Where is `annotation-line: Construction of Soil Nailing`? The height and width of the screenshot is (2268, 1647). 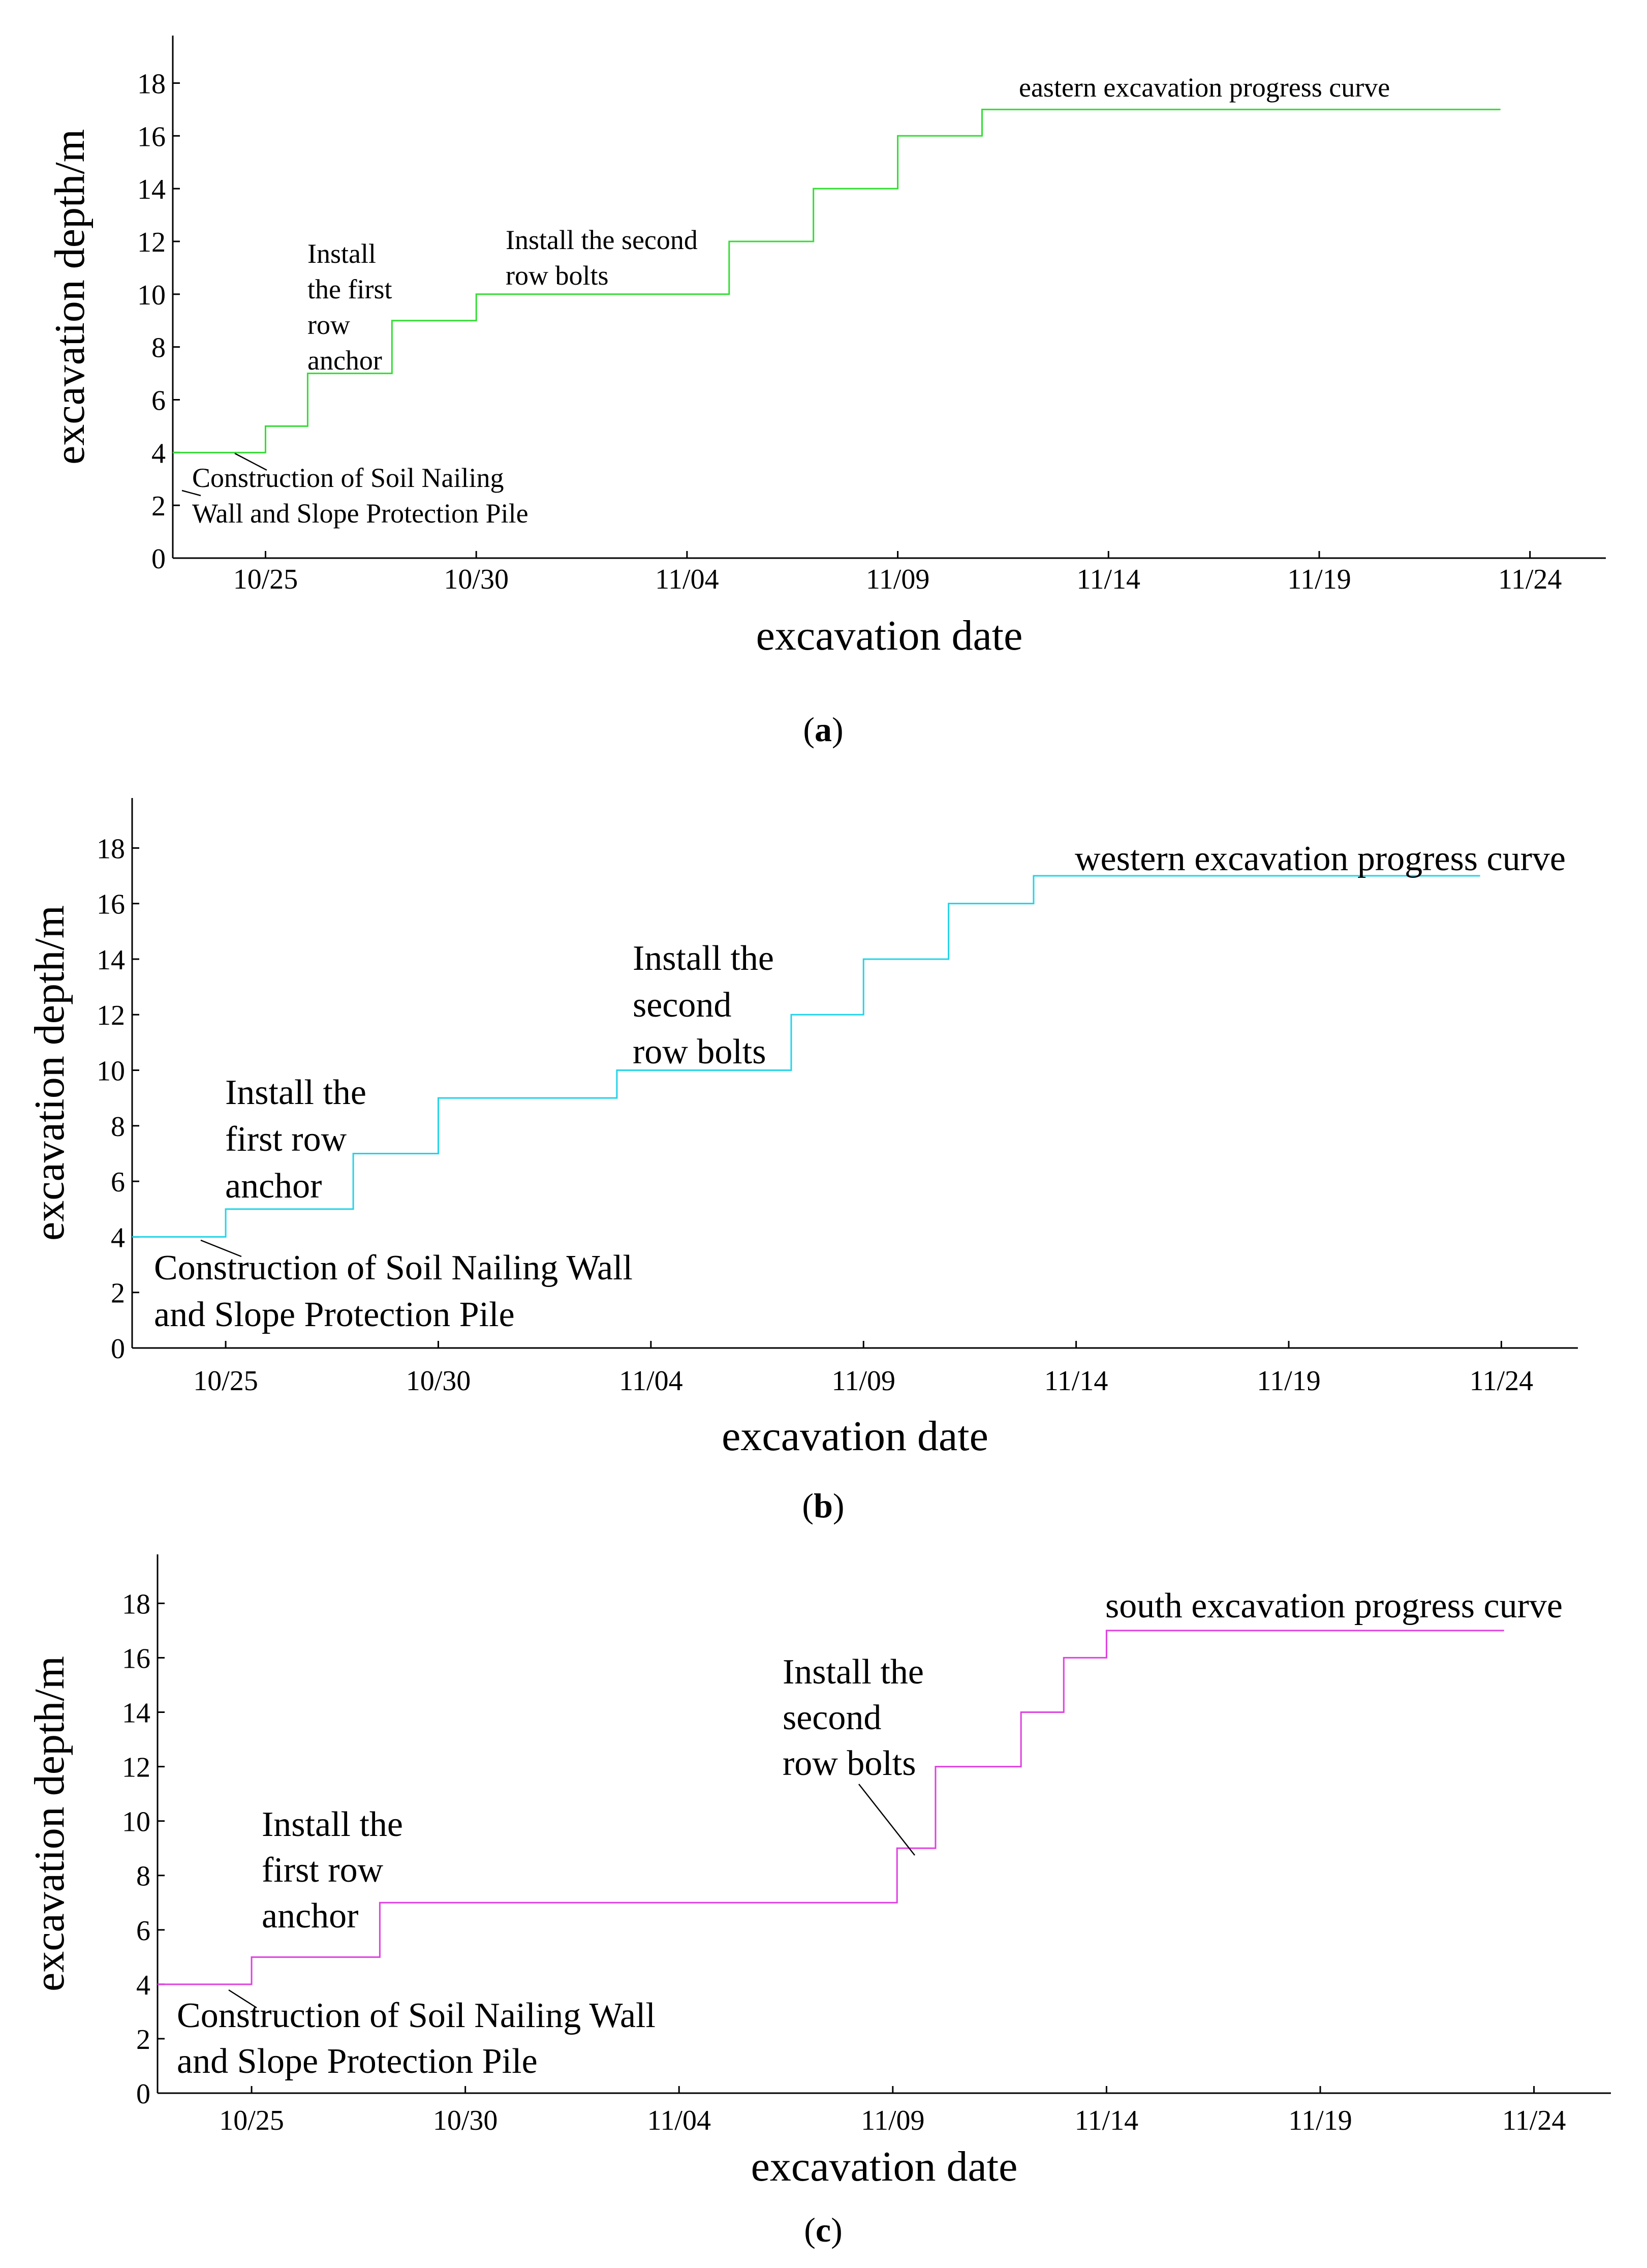 annotation-line: Construction of Soil Nailing is located at coordinates (348, 478).